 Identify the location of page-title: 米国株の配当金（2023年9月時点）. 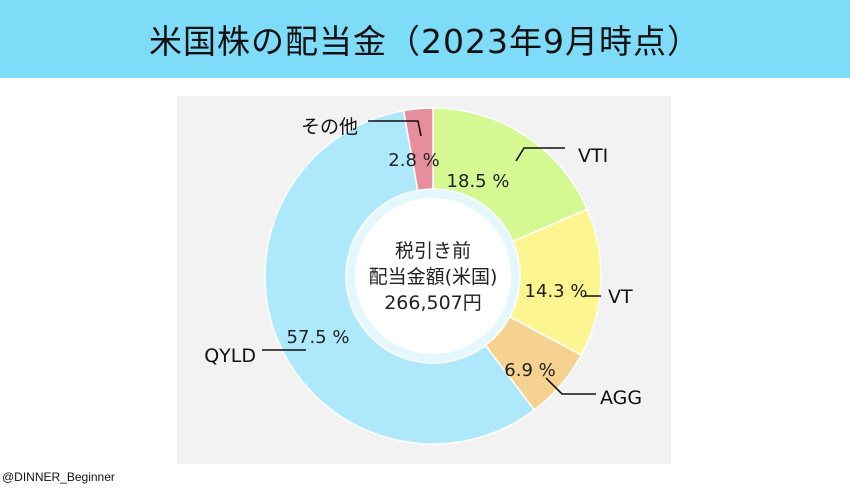
(425, 41).